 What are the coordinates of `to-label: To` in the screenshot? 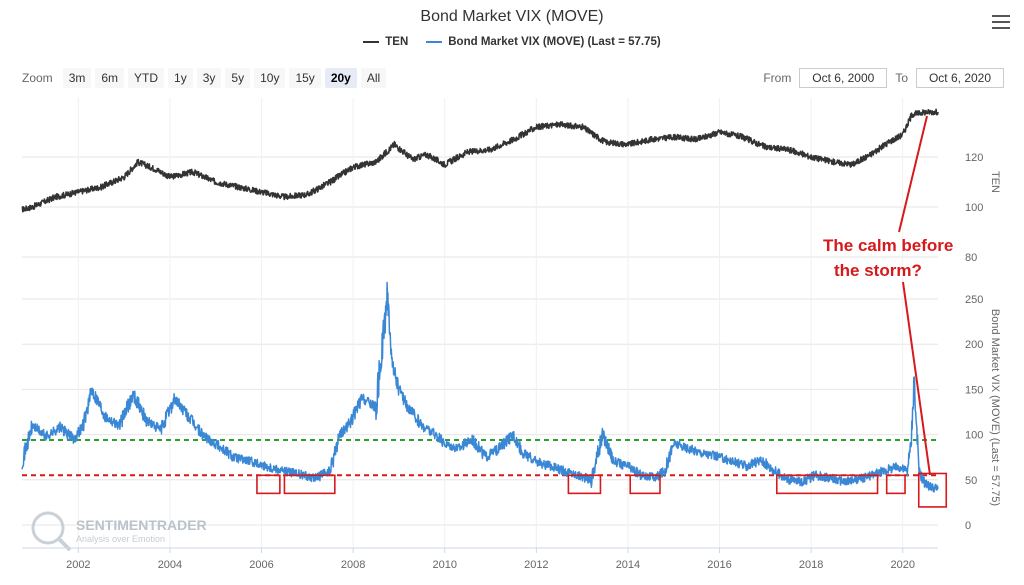 It's located at (901, 78).